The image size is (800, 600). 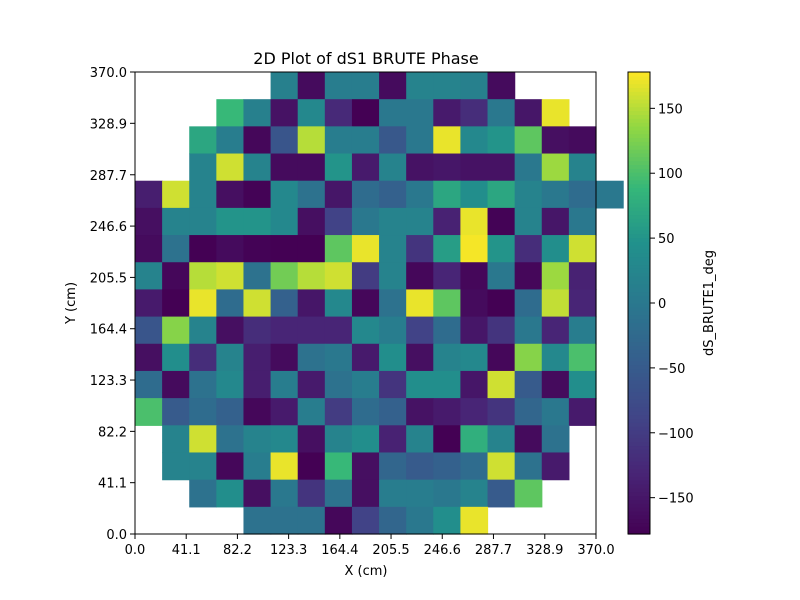 I want to click on x-tick-label: 328.9, so click(x=544, y=550).